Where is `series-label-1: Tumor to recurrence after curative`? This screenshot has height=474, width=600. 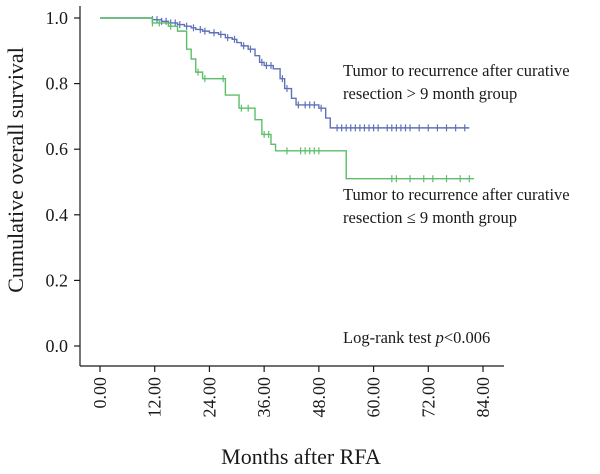 series-label-1: Tumor to recurrence after curative is located at coordinates (456, 70).